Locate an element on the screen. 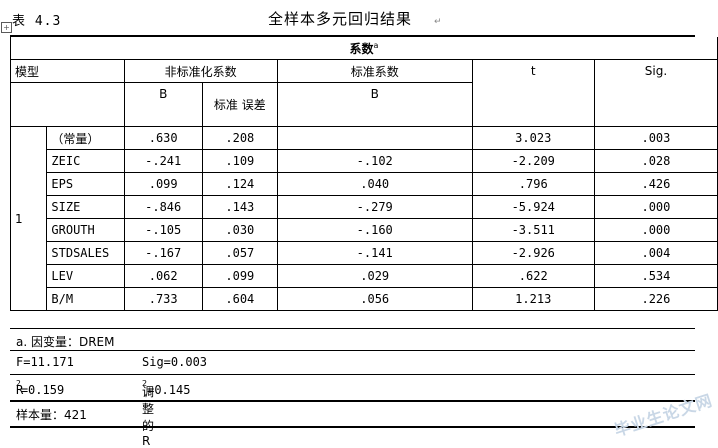  se-value: .208 is located at coordinates (239, 138).